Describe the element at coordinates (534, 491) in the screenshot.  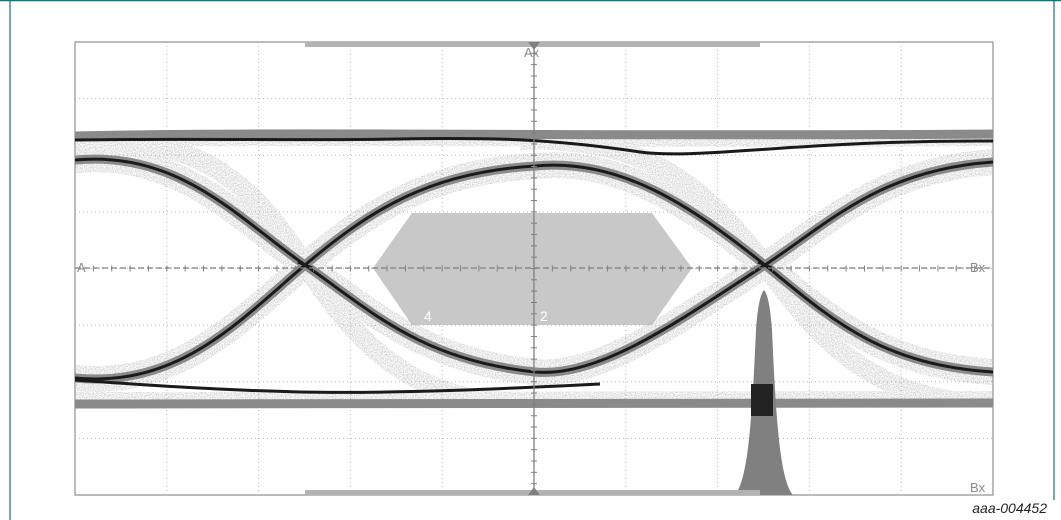
I see `center-marker-bottom` at that location.